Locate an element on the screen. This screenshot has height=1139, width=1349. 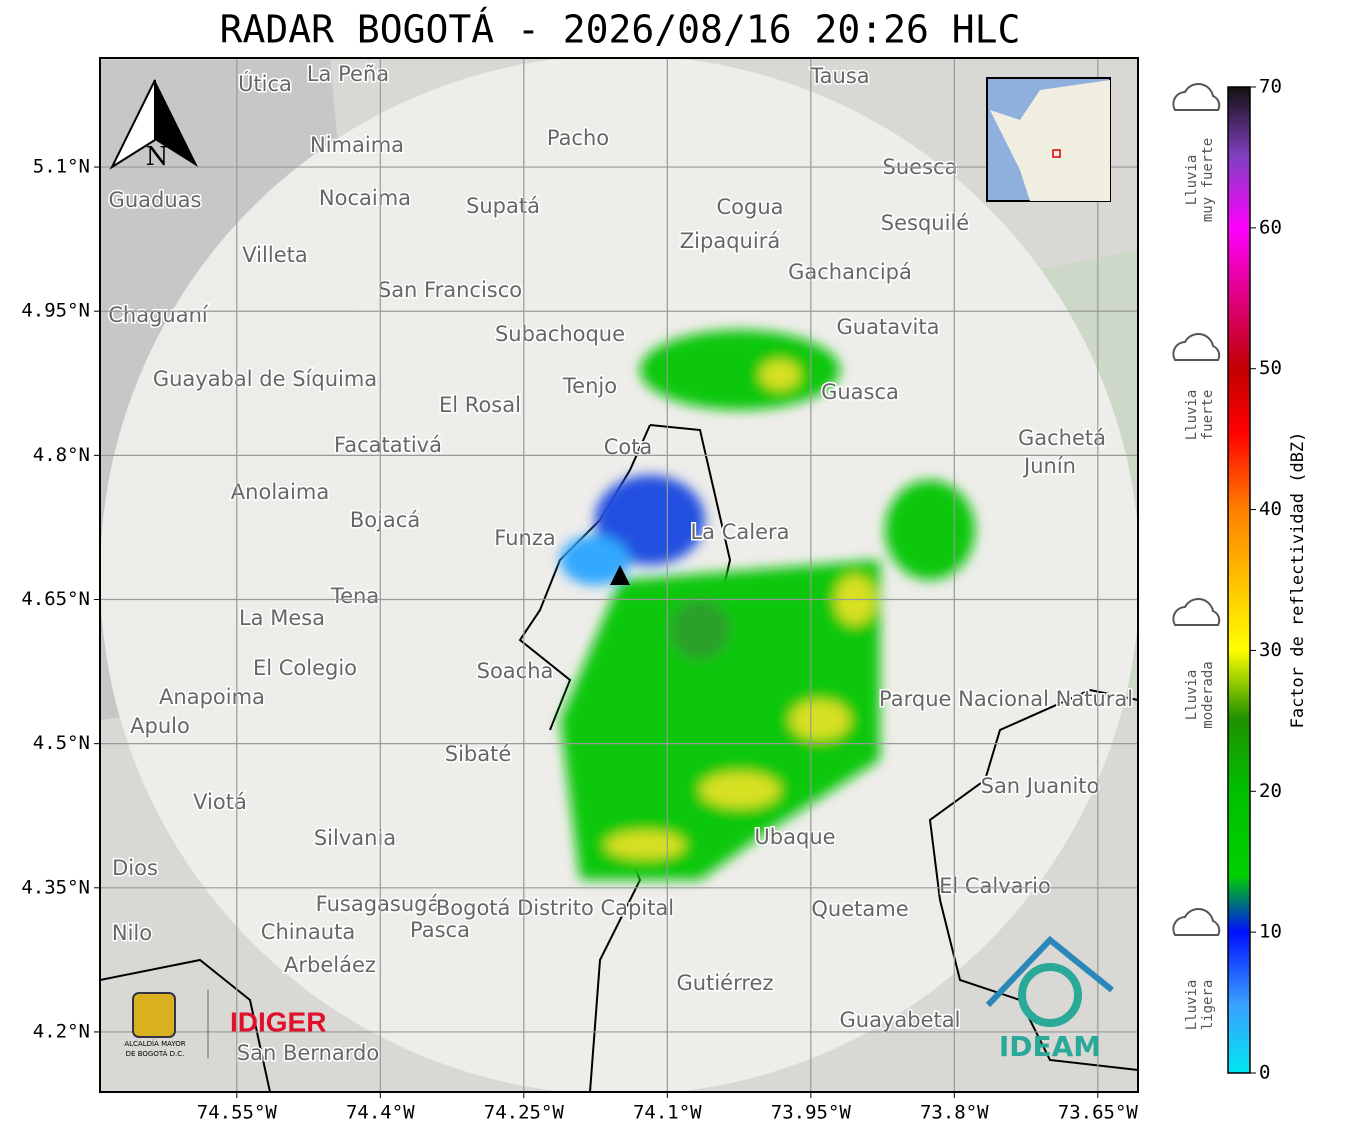
place-label: Anolaima is located at coordinates (280, 492).